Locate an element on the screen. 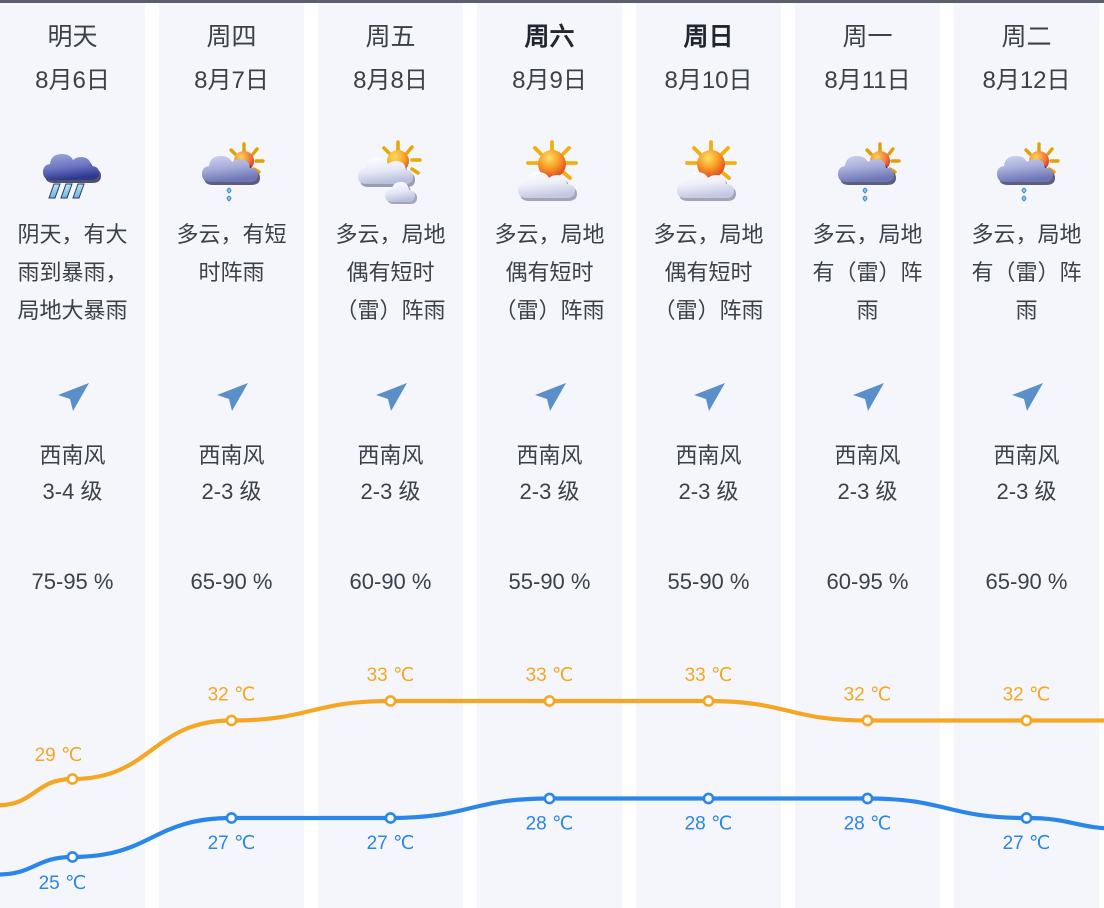 This screenshot has height=908, width=1104. day-column: 周四 8月7日多云，有短时阵雨西南风 2-3 级 65-90 % is located at coordinates (231, 454).